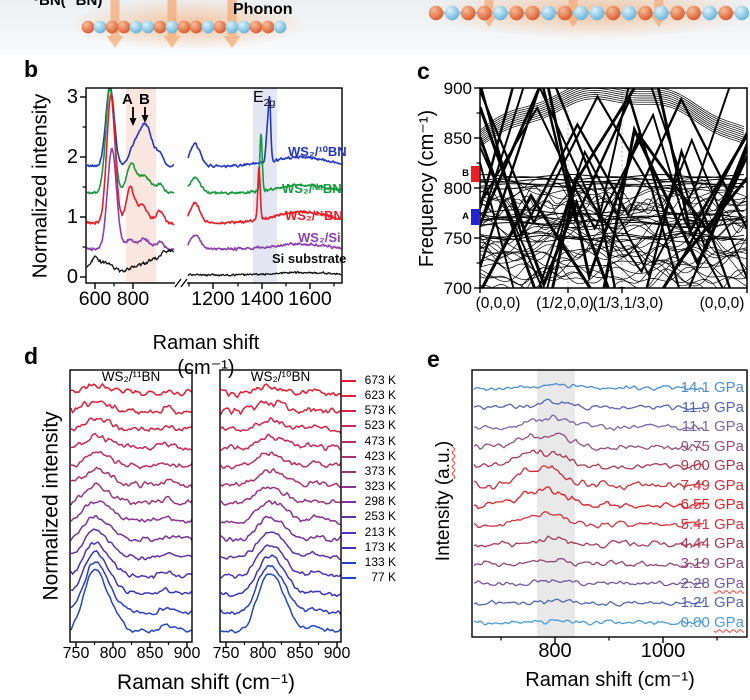 The width and height of the screenshot is (750, 700). I want to click on phonon-bands, so click(613, 188).